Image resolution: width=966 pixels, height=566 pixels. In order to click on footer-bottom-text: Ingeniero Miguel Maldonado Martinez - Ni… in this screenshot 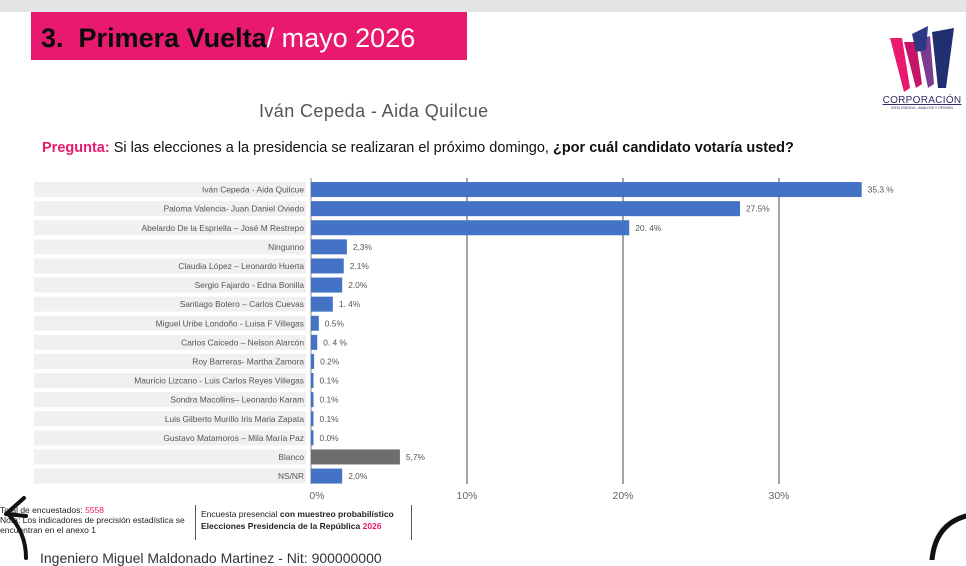, I will do `click(211, 558)`.